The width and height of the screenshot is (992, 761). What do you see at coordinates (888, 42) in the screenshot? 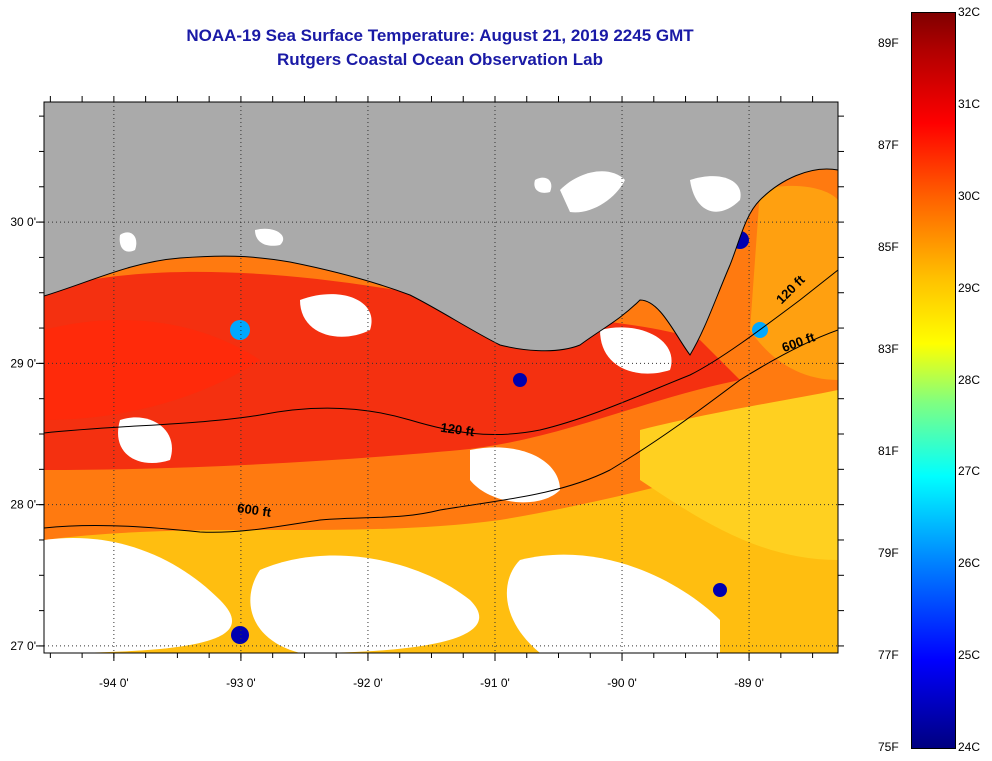
I see `colorbar-fahrenheit-label: 89F` at bounding box center [888, 42].